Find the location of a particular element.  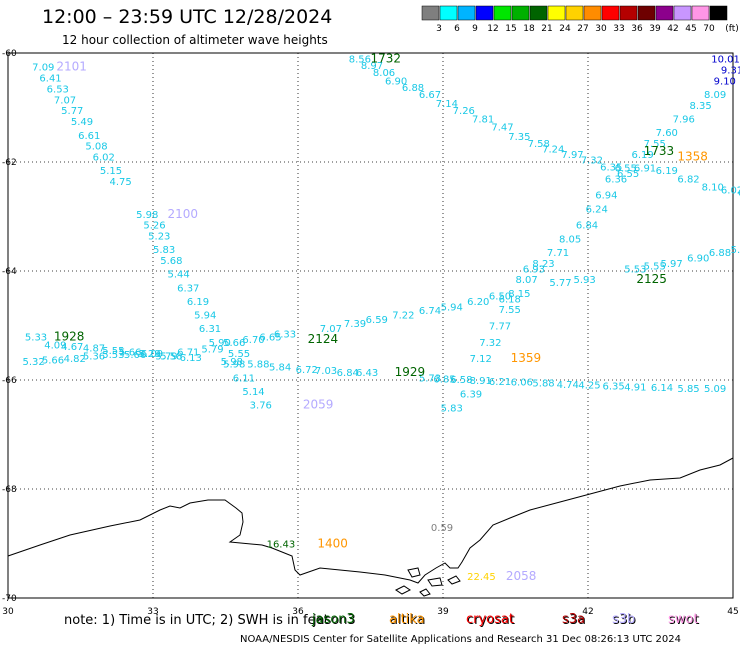

wave-height-value: 6.71 is located at coordinates (188, 353).